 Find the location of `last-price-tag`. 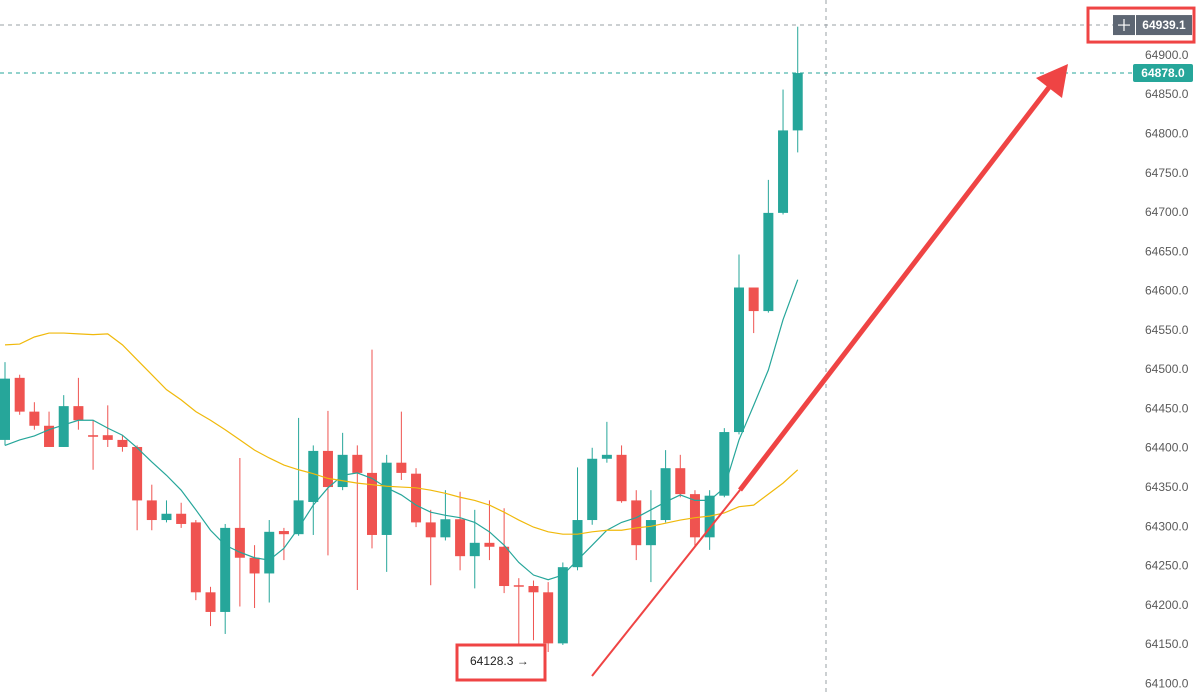

last-price-tag is located at coordinates (1163, 73).